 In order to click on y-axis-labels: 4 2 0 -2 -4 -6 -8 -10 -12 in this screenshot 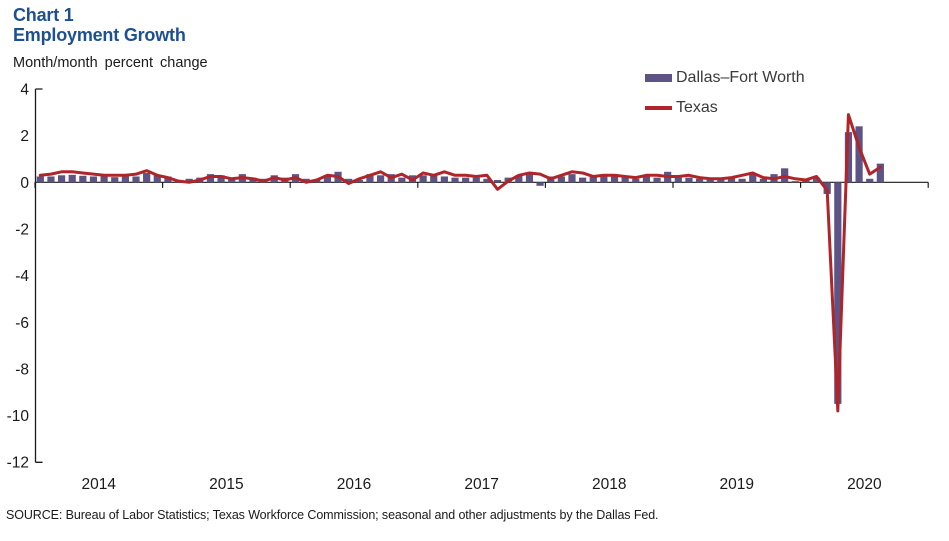, I will do `click(18, 277)`.